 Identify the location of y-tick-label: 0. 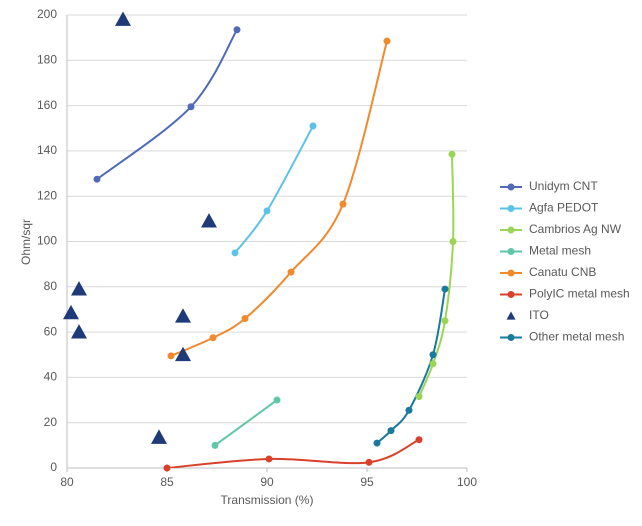
(53, 467).